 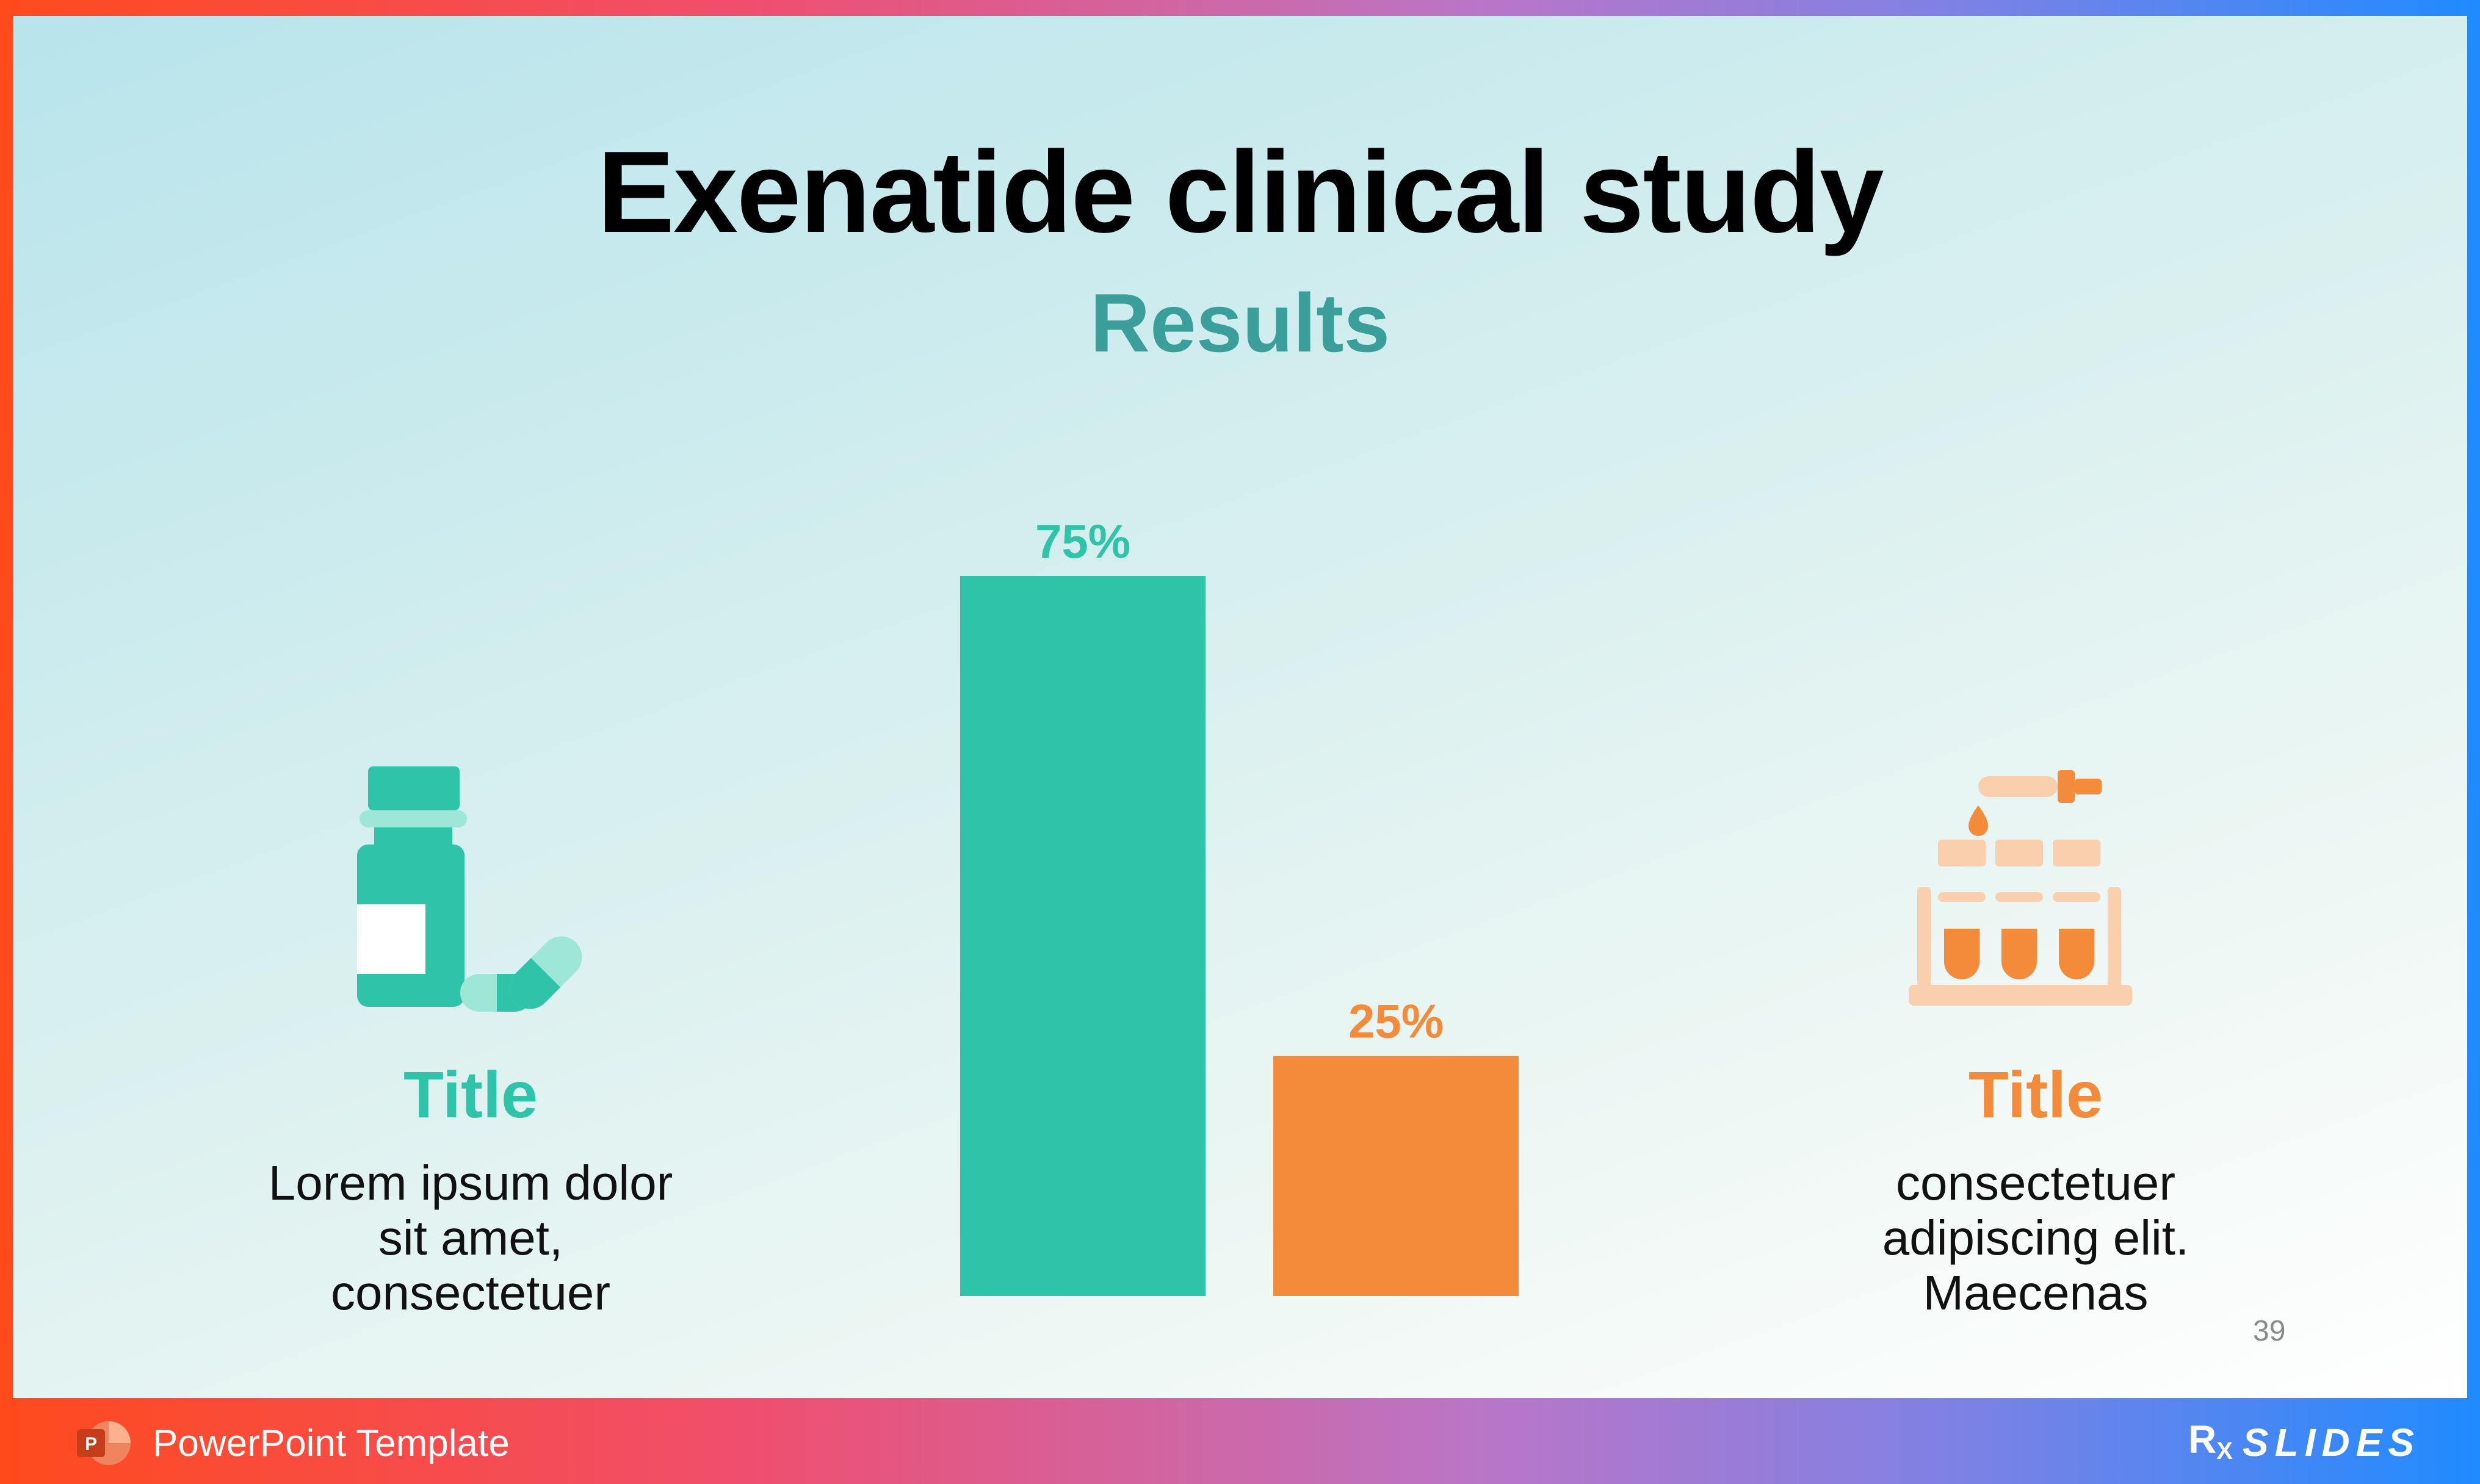 I want to click on page-number: 39, so click(x=2269, y=1331).